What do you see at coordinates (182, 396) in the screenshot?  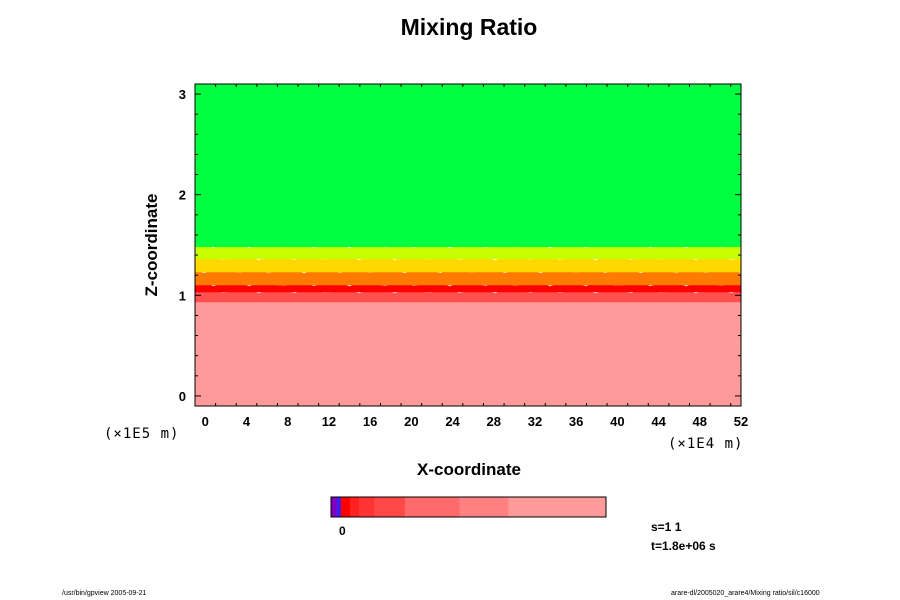 I see `y-tick-label: 0` at bounding box center [182, 396].